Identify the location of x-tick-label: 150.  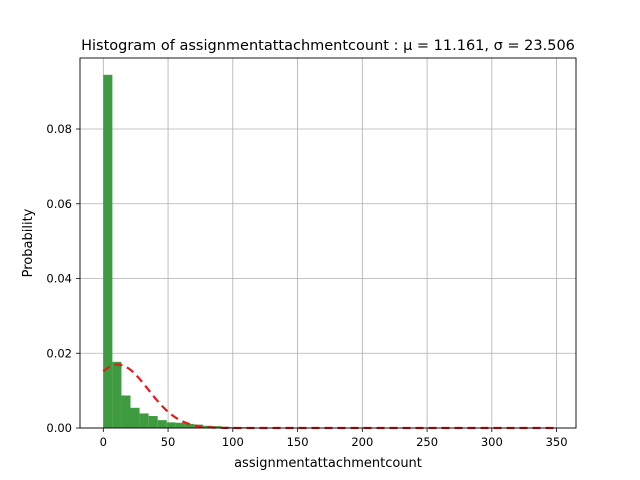
(298, 442).